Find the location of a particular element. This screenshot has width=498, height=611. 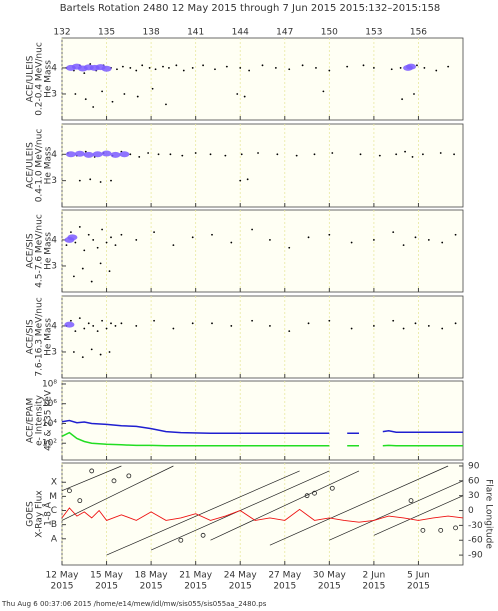

panel: 3 4 ACE/ULEIS 0.4-1.0 MeV/nuc He Mass is located at coordinates (245, 165).